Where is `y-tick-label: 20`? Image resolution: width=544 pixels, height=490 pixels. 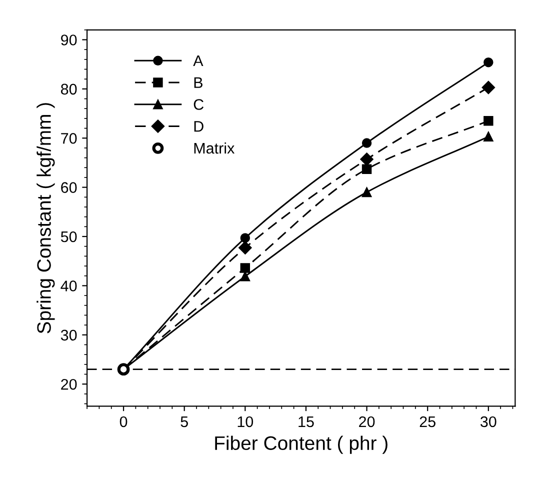
y-tick-label: 20 is located at coordinates (69, 384).